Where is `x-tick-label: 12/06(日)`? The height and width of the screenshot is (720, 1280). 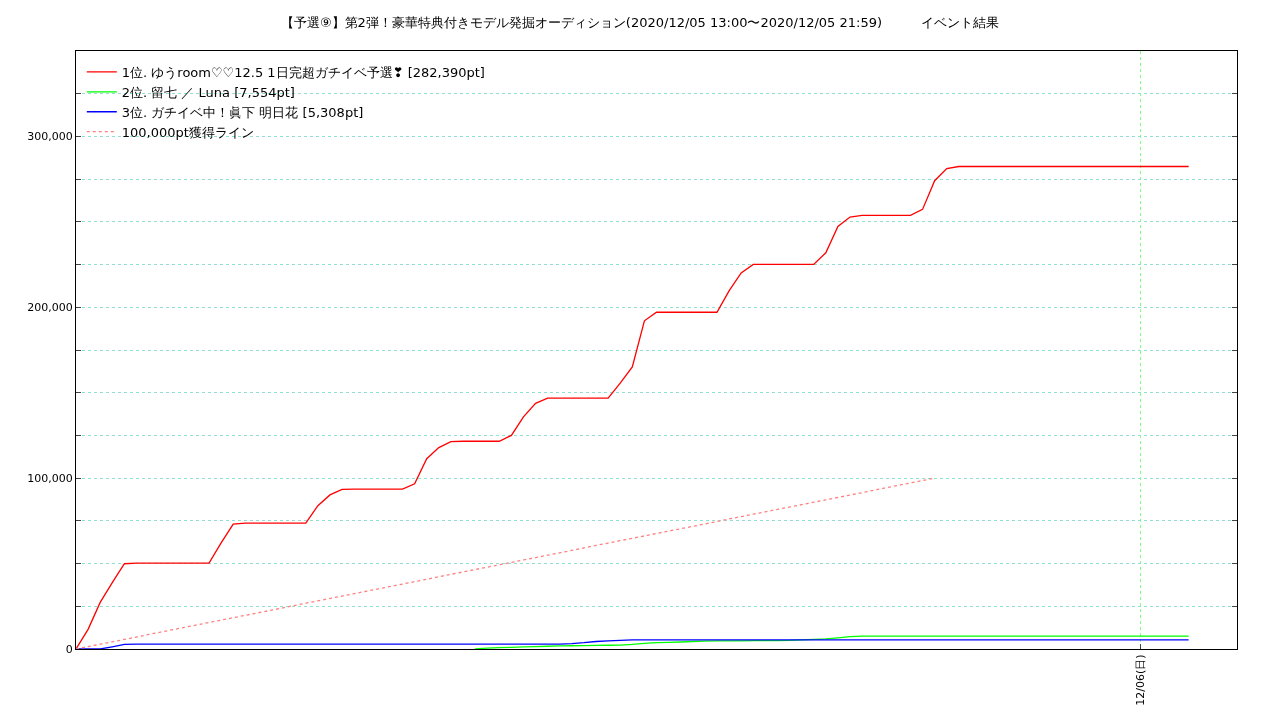 x-tick-label: 12/06(日) is located at coordinates (1140, 680).